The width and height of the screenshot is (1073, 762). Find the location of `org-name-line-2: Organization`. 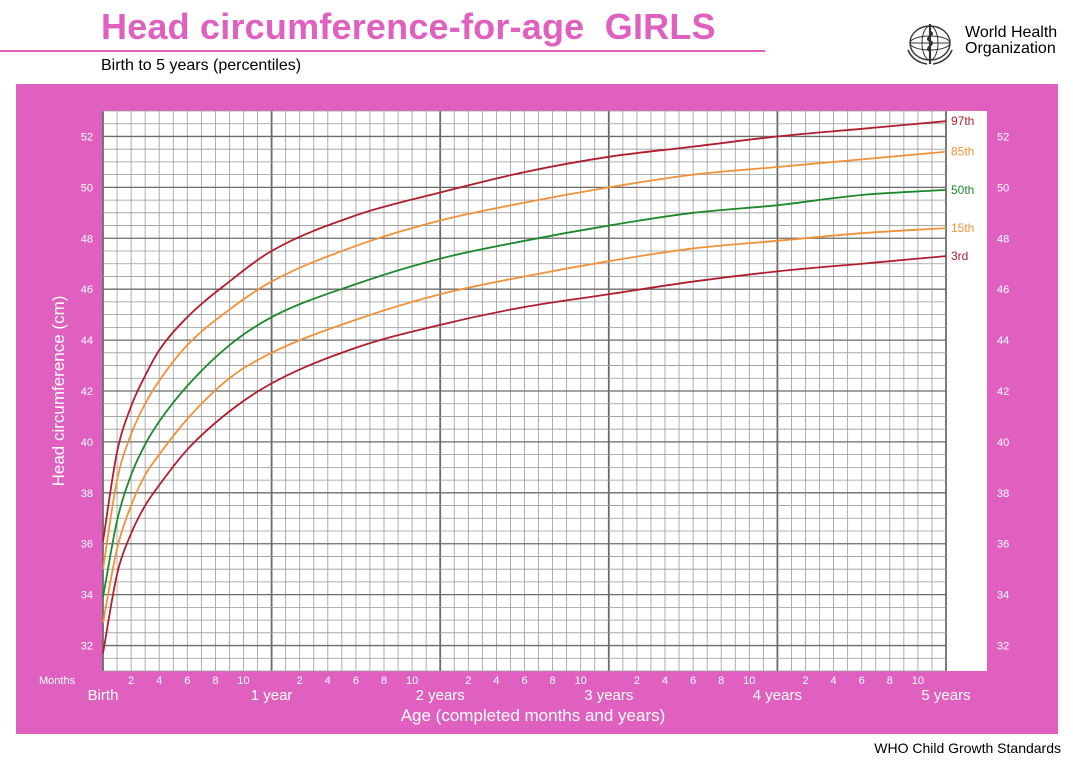

org-name-line-2: Organization is located at coordinates (1010, 48).